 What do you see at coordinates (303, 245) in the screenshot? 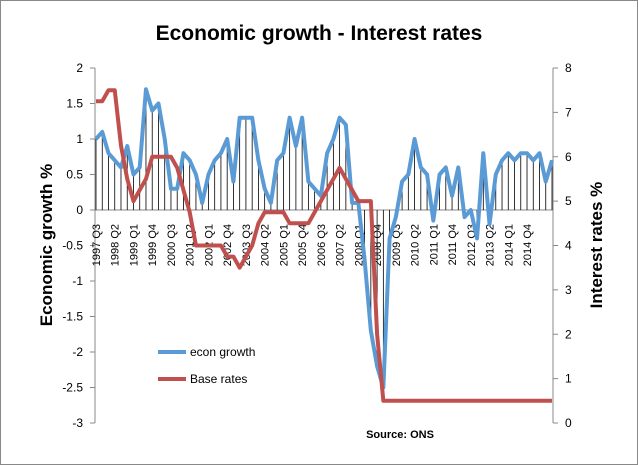
I see `x-tick-label: 2005 Q4` at bounding box center [303, 245].